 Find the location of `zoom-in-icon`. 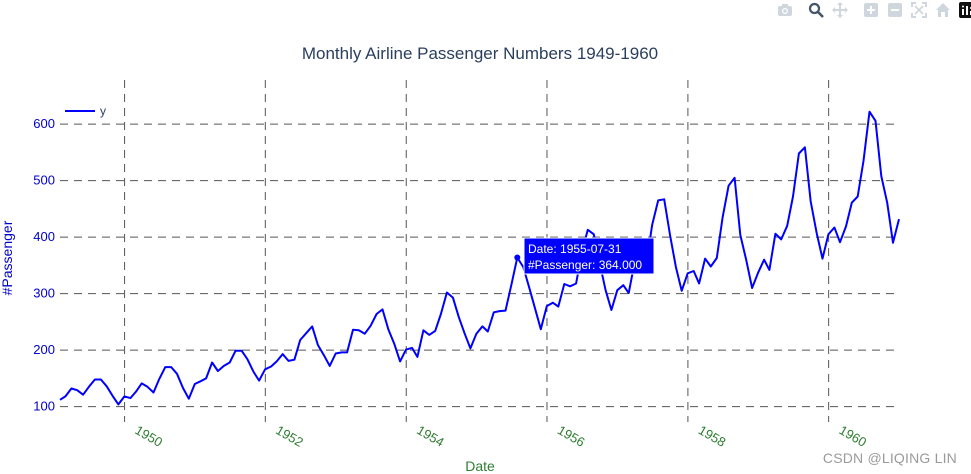

zoom-in-icon is located at coordinates (871, 10).